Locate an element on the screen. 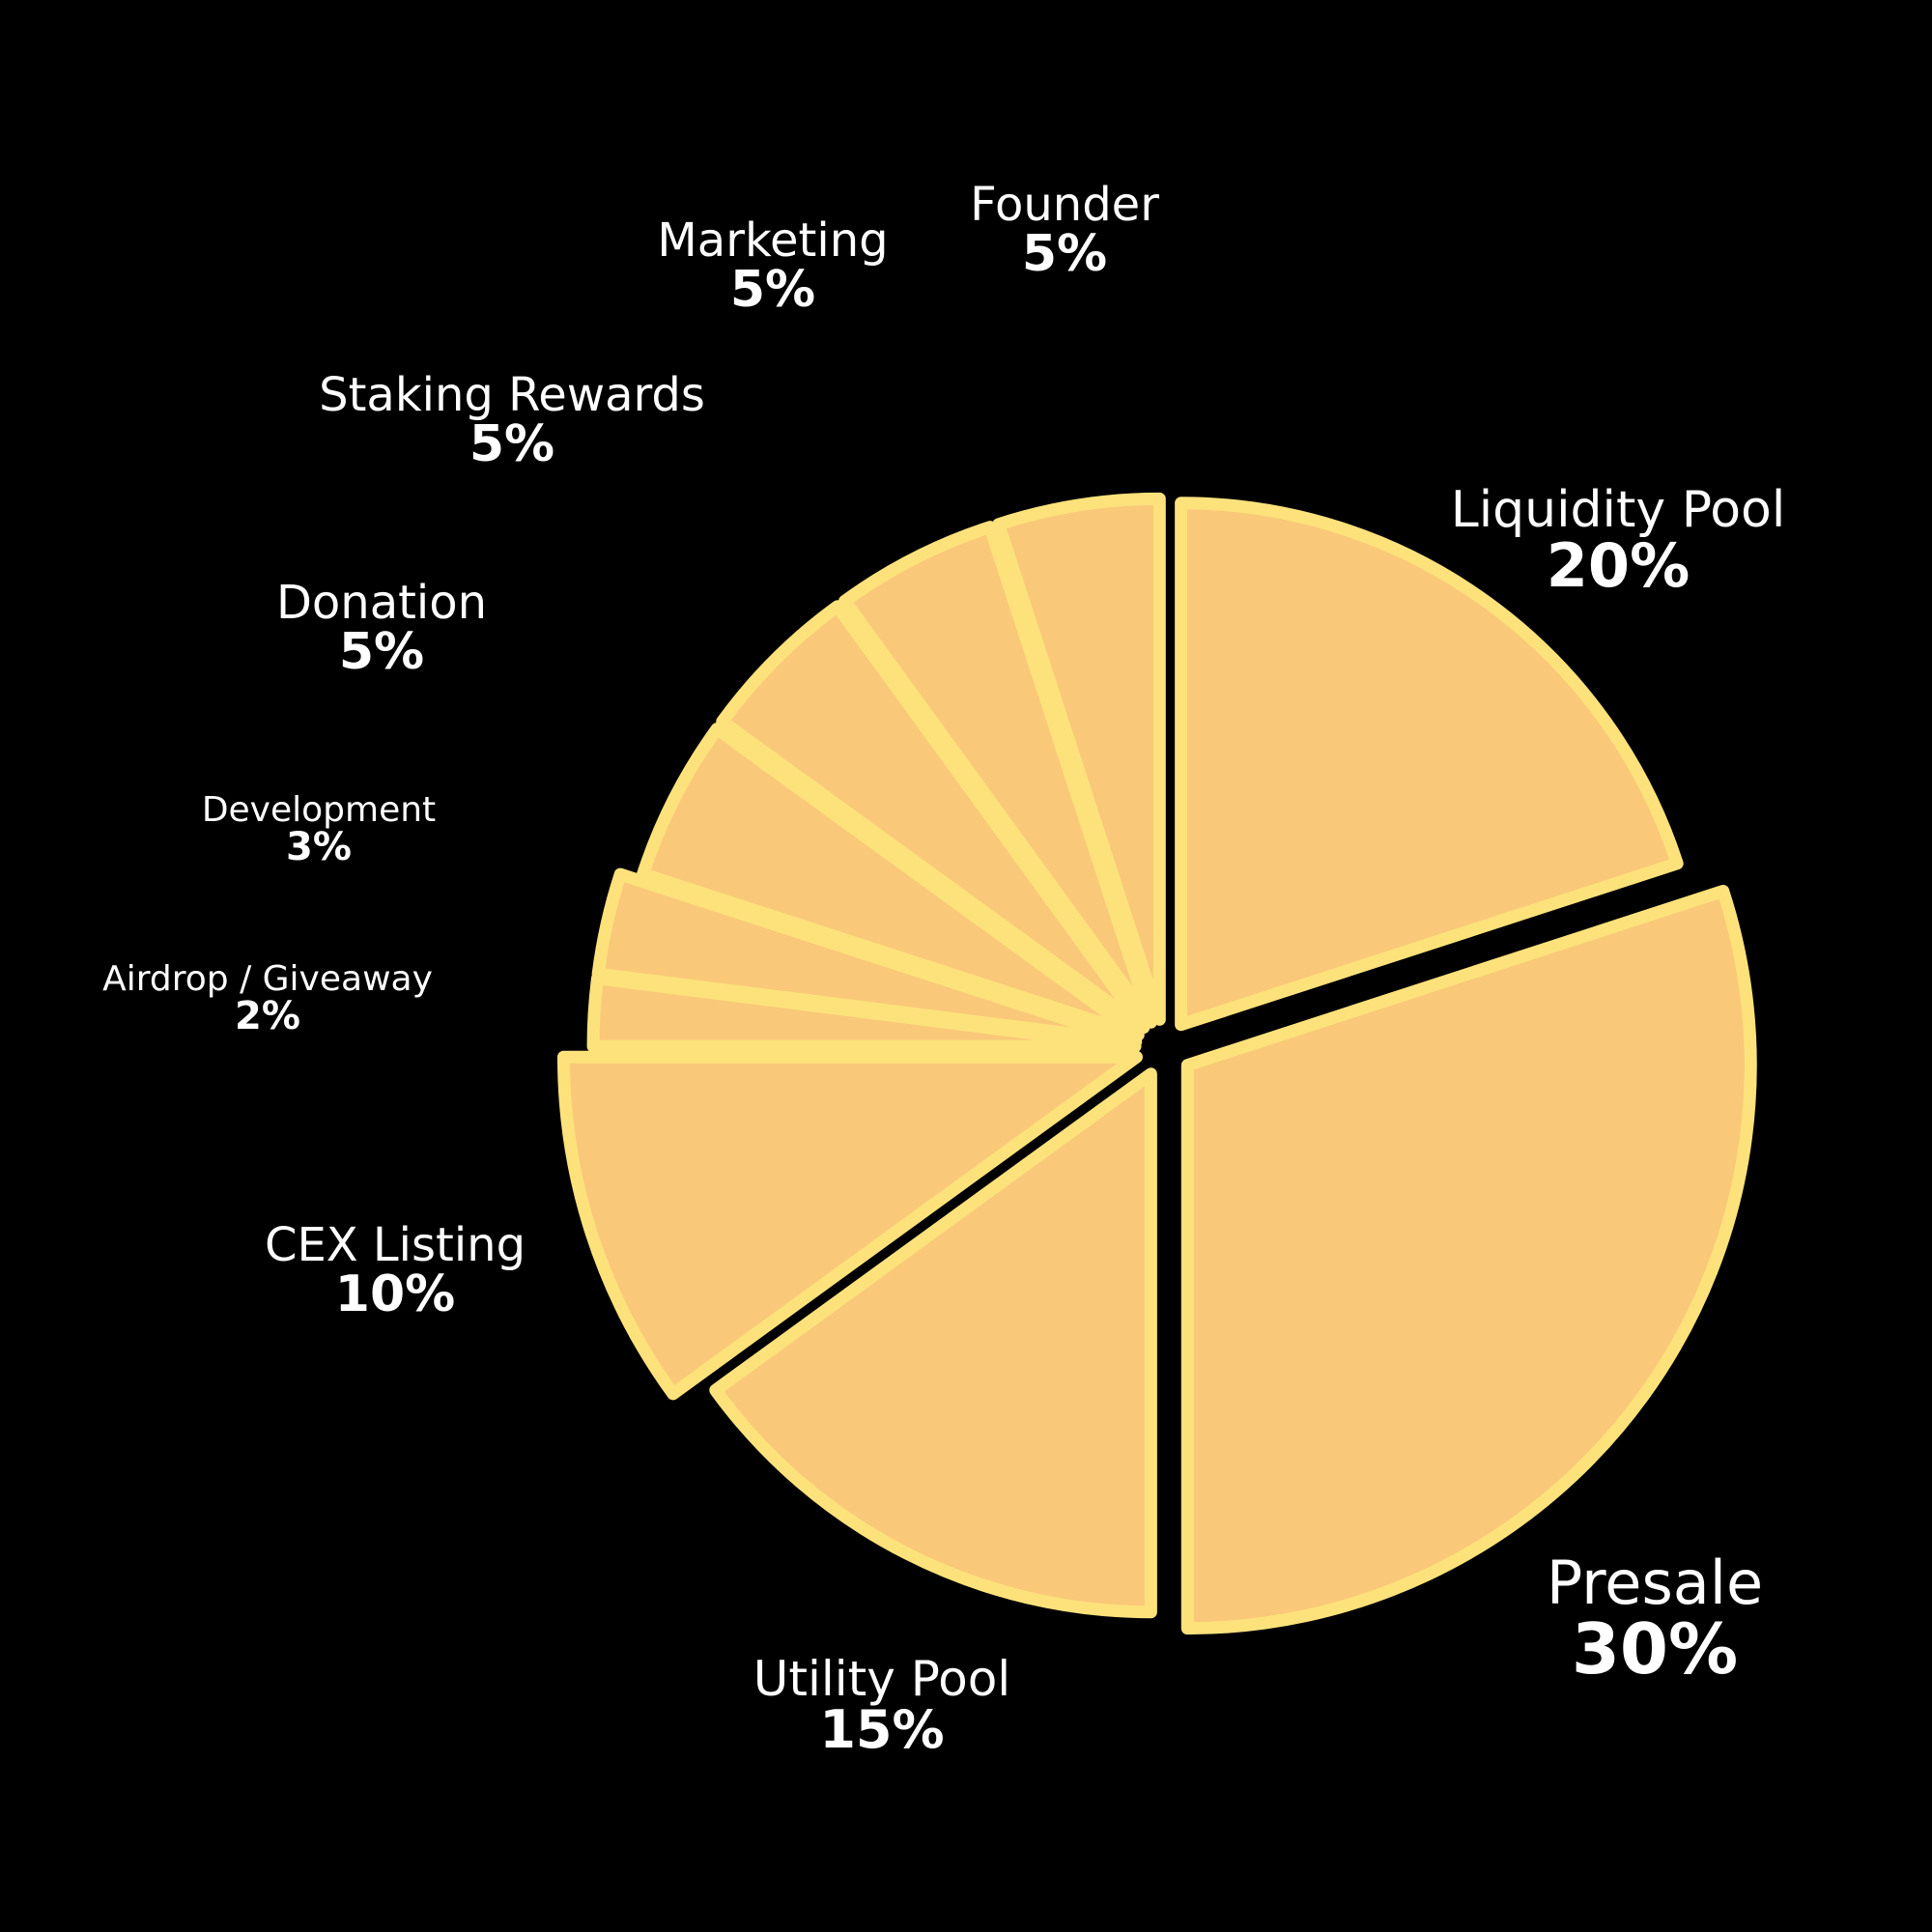 The height and width of the screenshot is (1932, 1932). slice-value-airdrop-giveaway: 2% is located at coordinates (267, 1016).